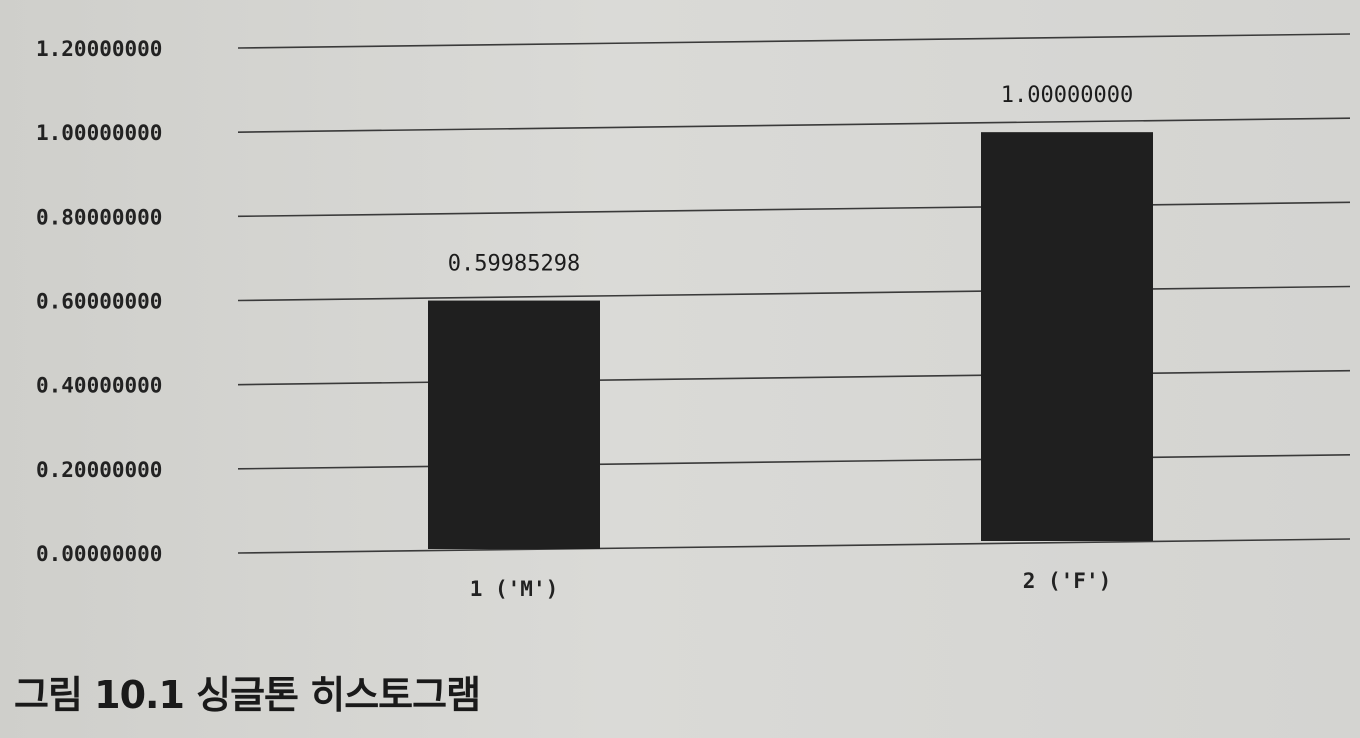 This screenshot has height=738, width=1360. I want to click on y-tick-label: 1.20000000, so click(99, 49).